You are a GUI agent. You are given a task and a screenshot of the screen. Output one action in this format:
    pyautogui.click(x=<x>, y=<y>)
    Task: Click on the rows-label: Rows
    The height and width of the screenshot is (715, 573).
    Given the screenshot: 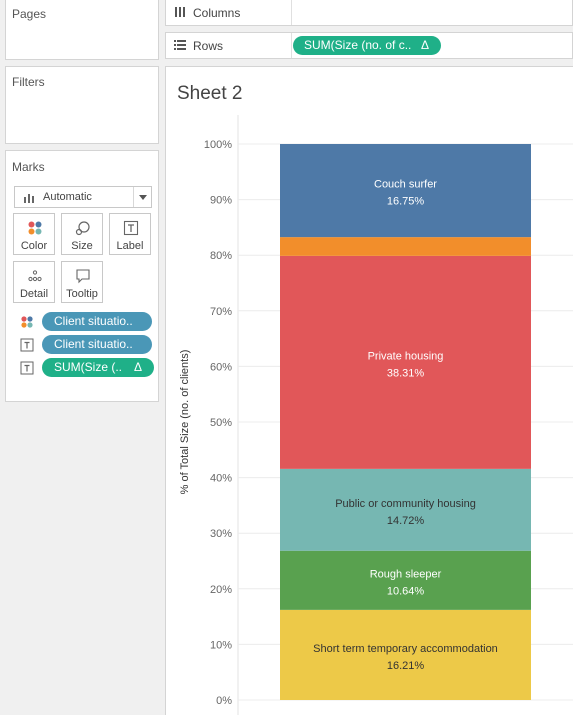 What is the action you would take?
    pyautogui.click(x=208, y=46)
    